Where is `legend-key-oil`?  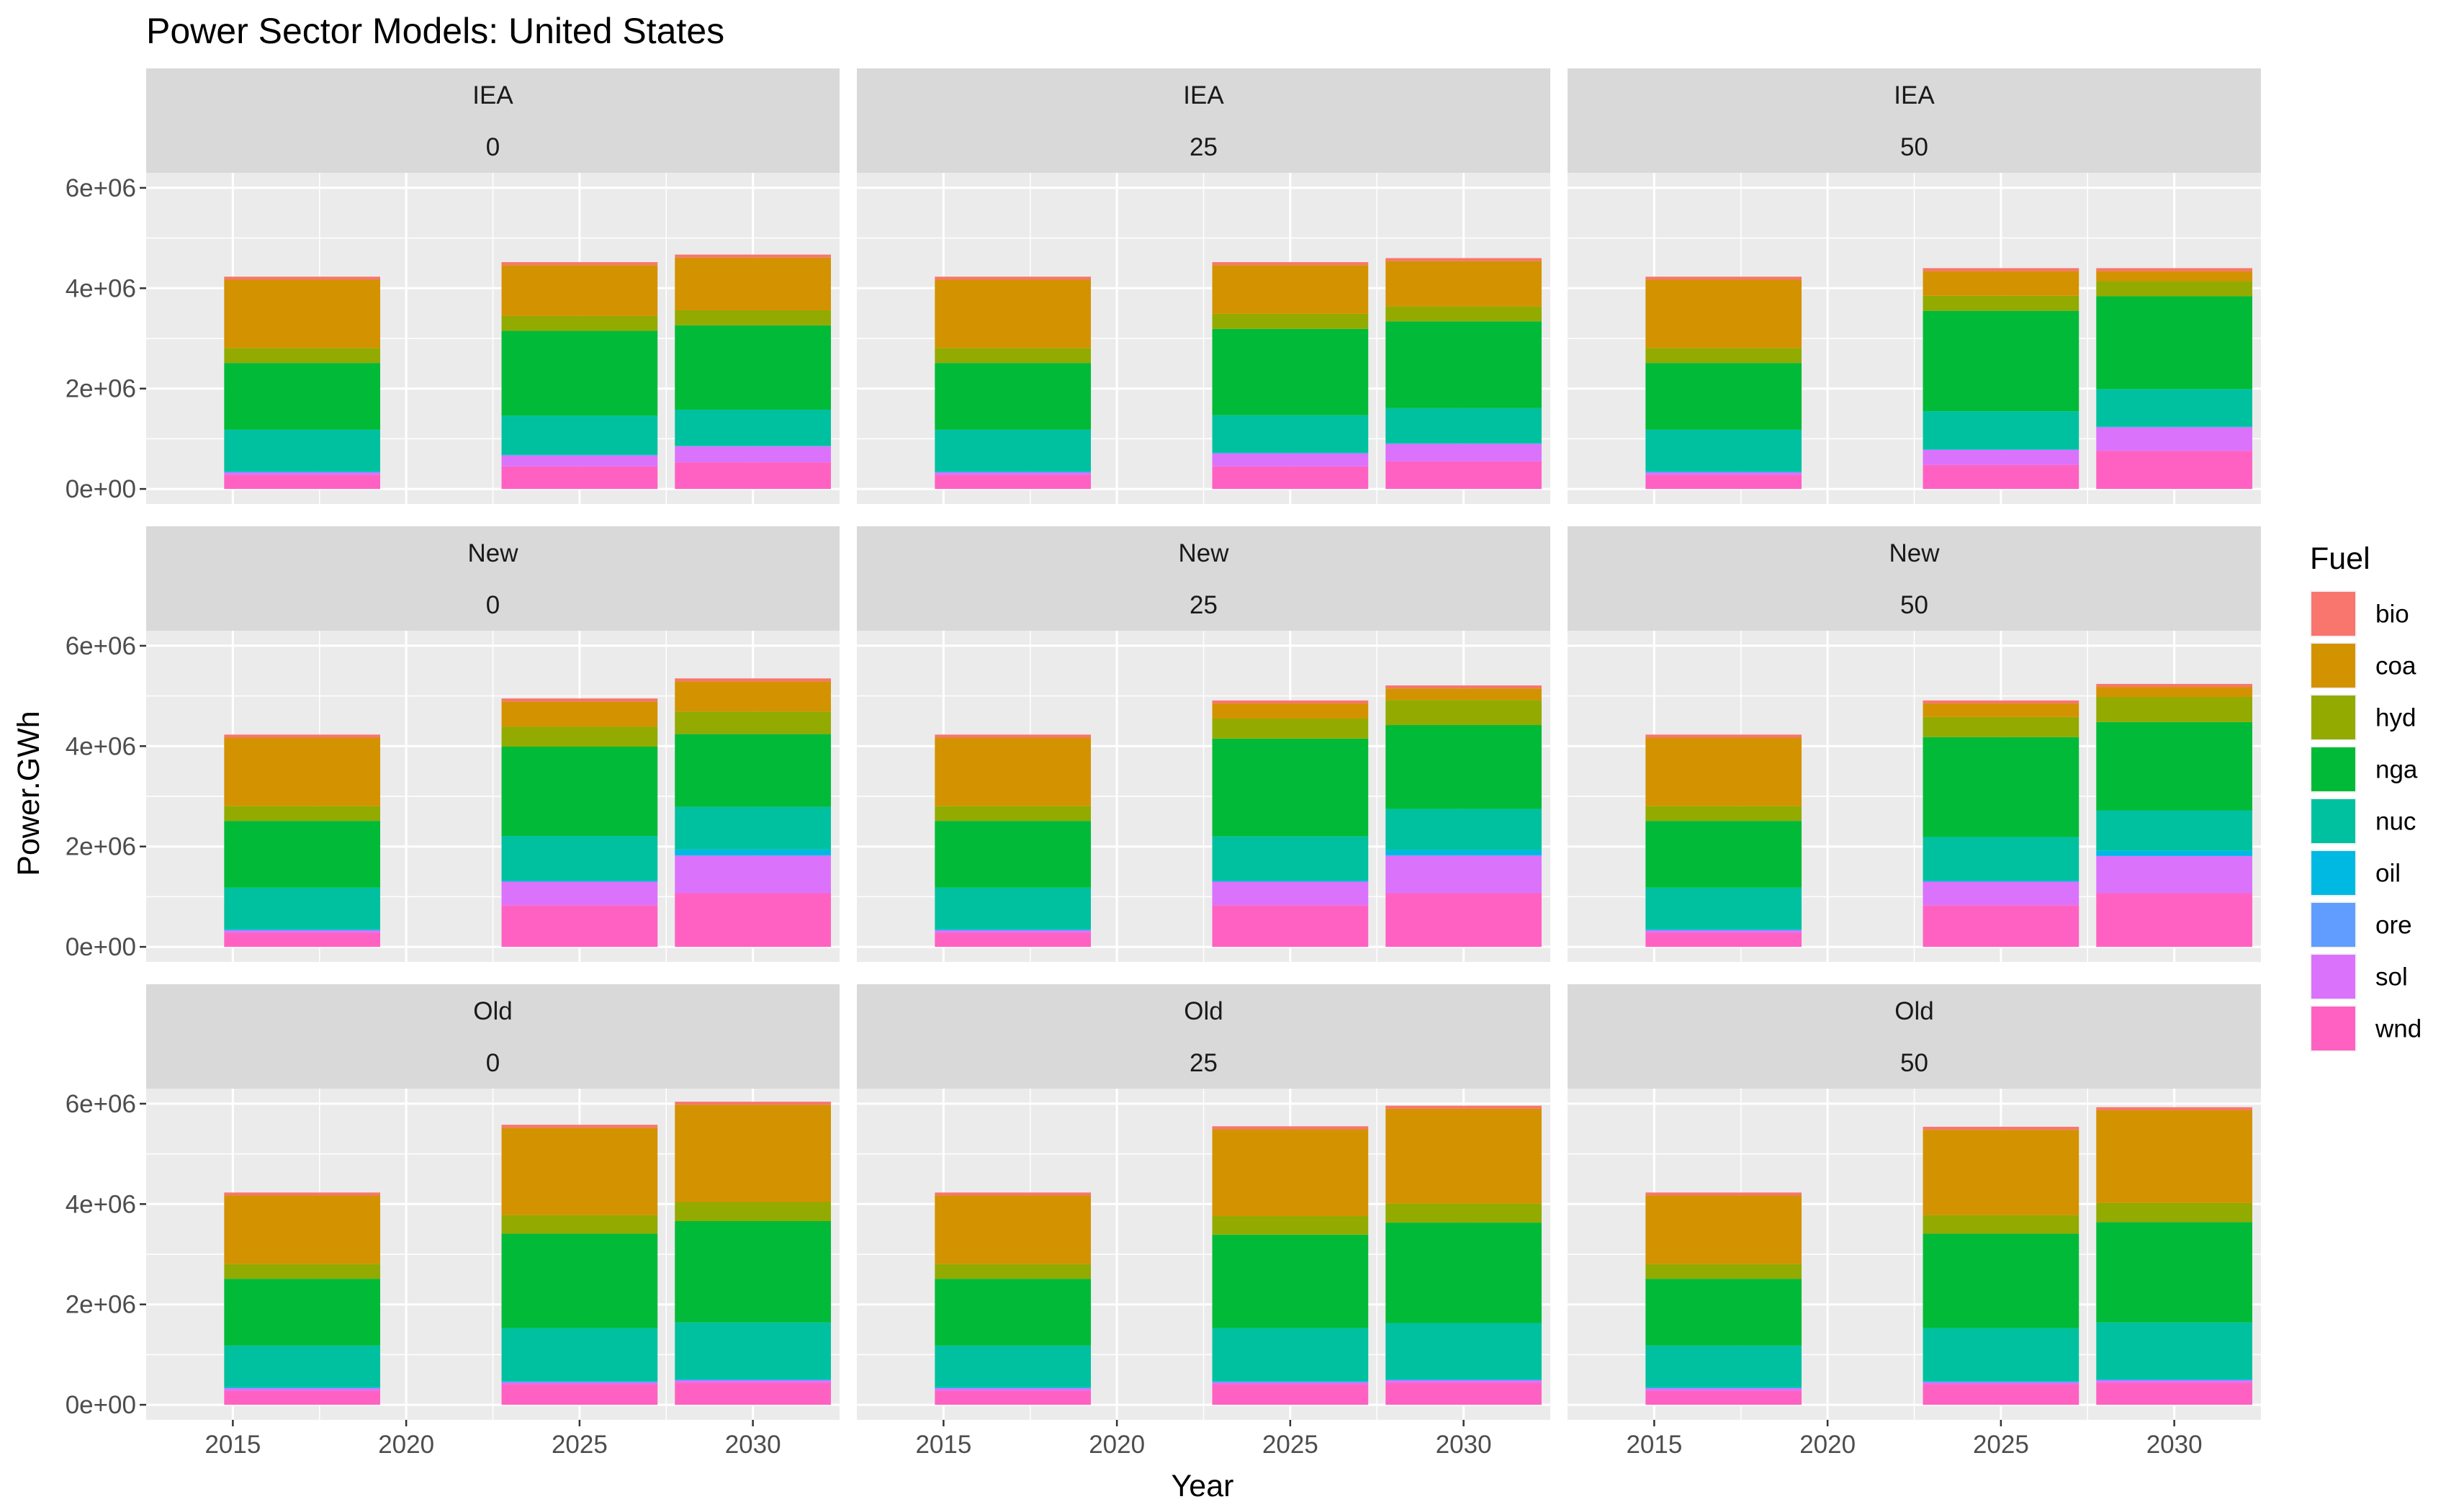 legend-key-oil is located at coordinates (2333, 873).